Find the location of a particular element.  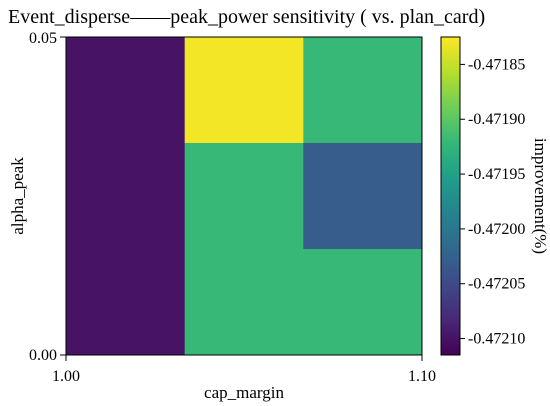

colorbar-tick-label-2: -0.47195 is located at coordinates (496, 174).